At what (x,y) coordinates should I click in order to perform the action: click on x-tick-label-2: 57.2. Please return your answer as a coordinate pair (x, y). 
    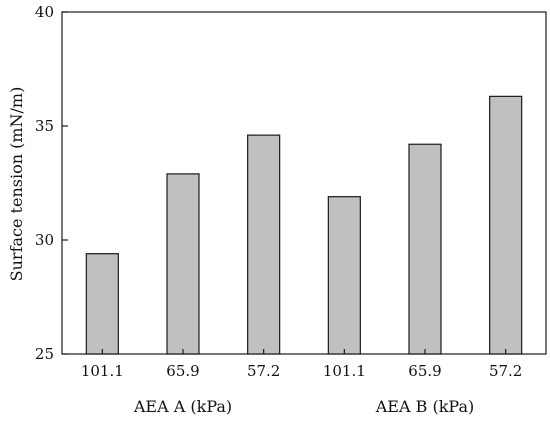
    Looking at the image, I should click on (263, 371).